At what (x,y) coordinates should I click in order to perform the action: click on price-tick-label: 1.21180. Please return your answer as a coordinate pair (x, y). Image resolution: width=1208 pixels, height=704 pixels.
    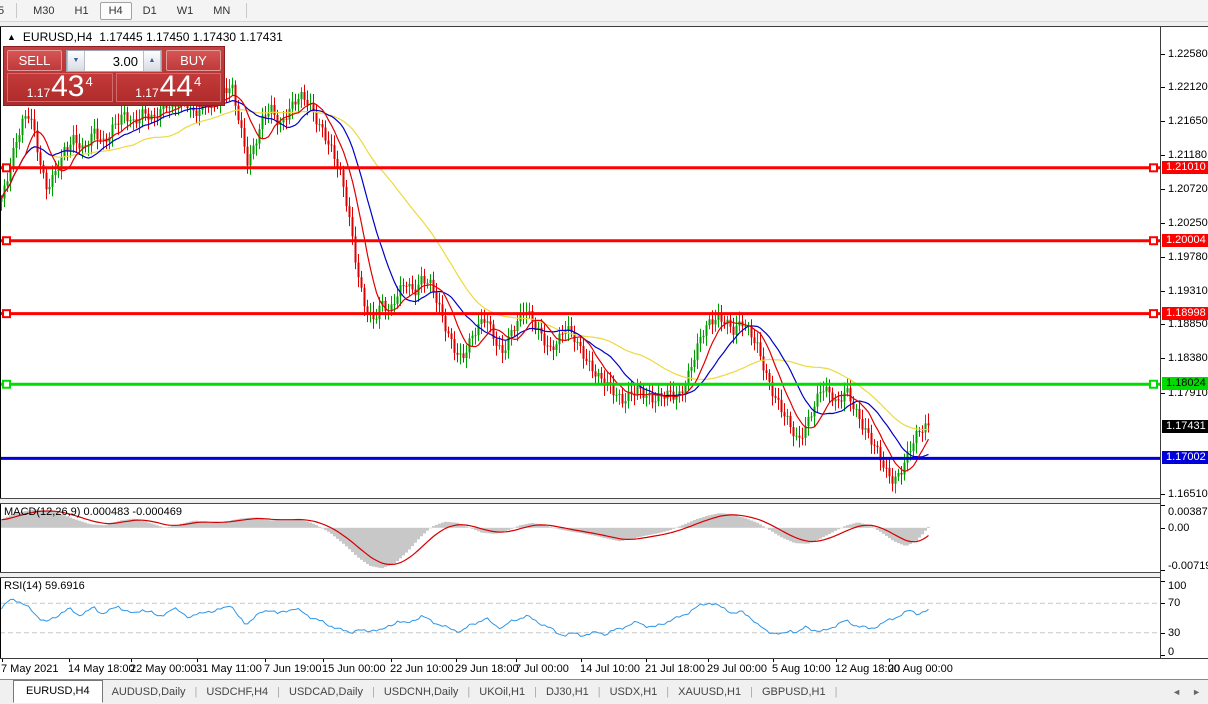
    Looking at the image, I should click on (1187, 155).